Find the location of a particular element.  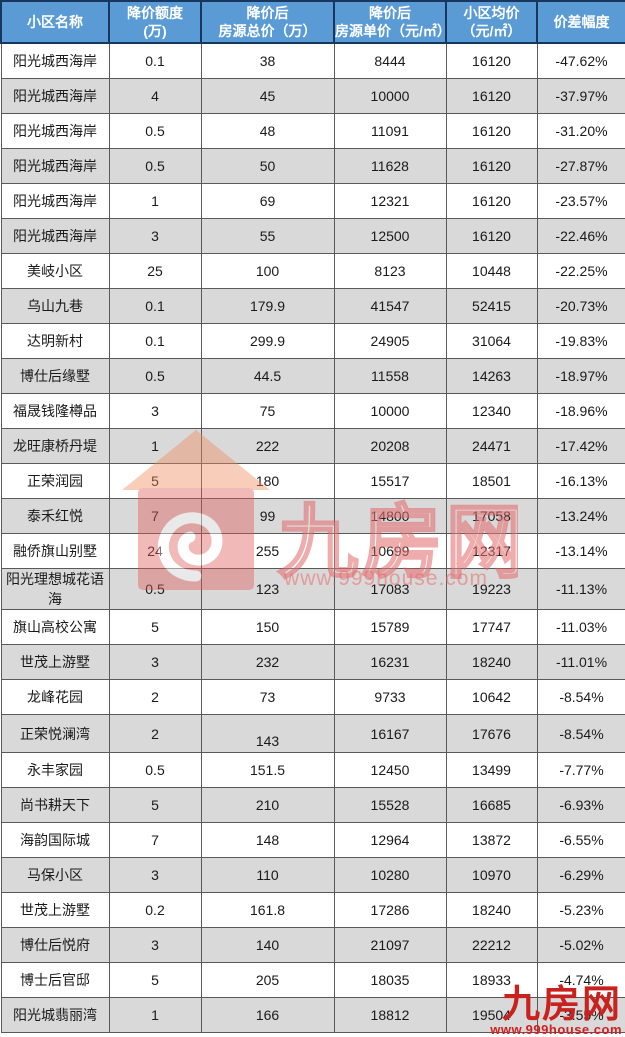

price-gap-cell: -20.73% is located at coordinates (580, 306).